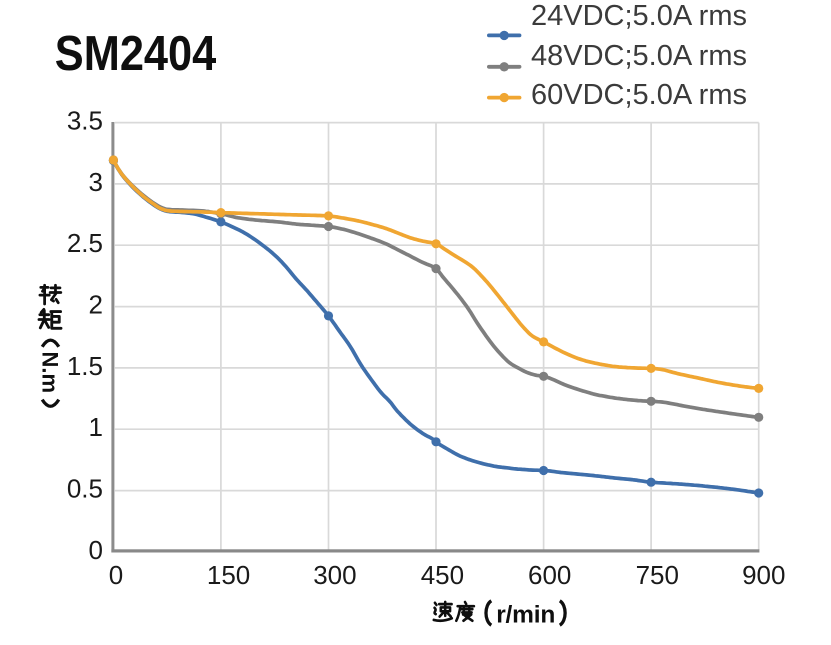  Describe the element at coordinates (334, 575) in the screenshot. I see `svg-text: 300` at that location.